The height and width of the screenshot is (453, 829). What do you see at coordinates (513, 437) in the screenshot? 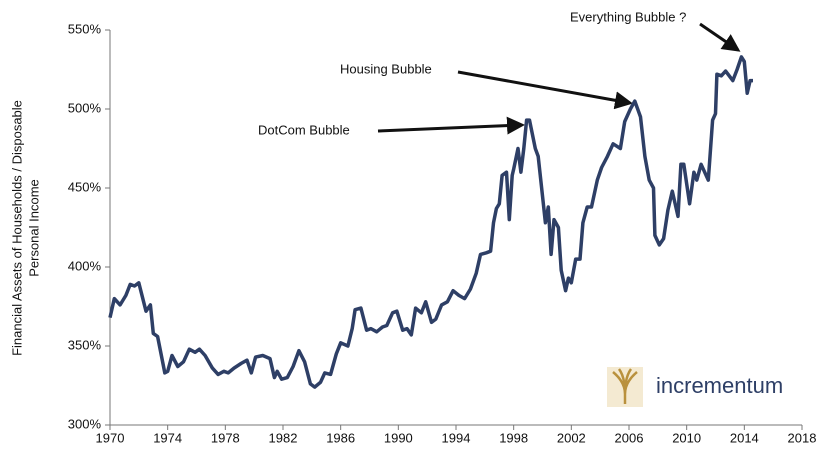
I see `x-tick-label: 1998` at bounding box center [513, 437].